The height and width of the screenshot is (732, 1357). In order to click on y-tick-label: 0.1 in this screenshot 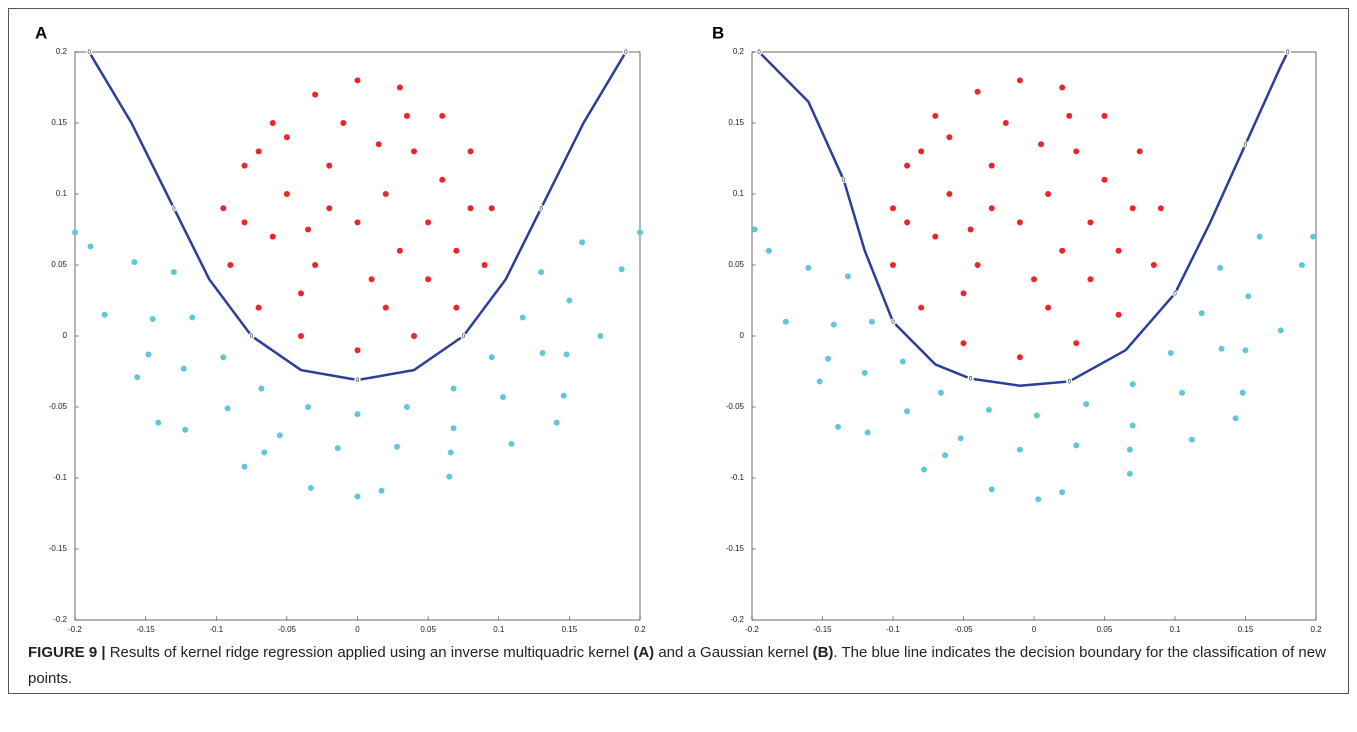, I will do `click(62, 193)`.